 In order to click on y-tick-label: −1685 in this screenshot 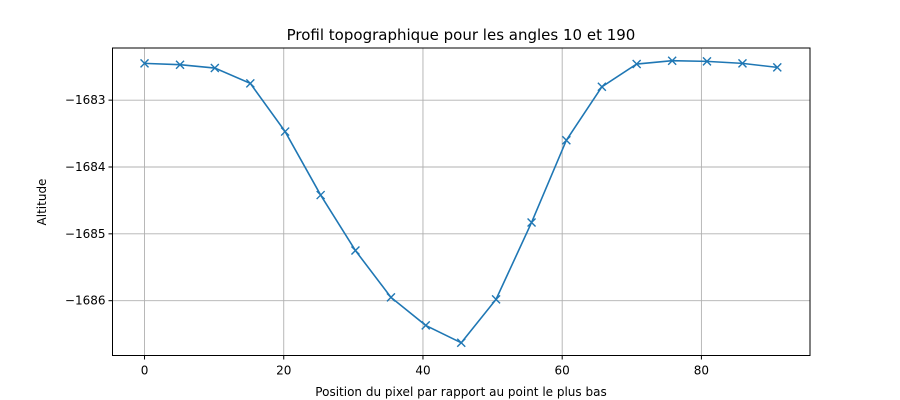, I will do `click(85, 234)`.